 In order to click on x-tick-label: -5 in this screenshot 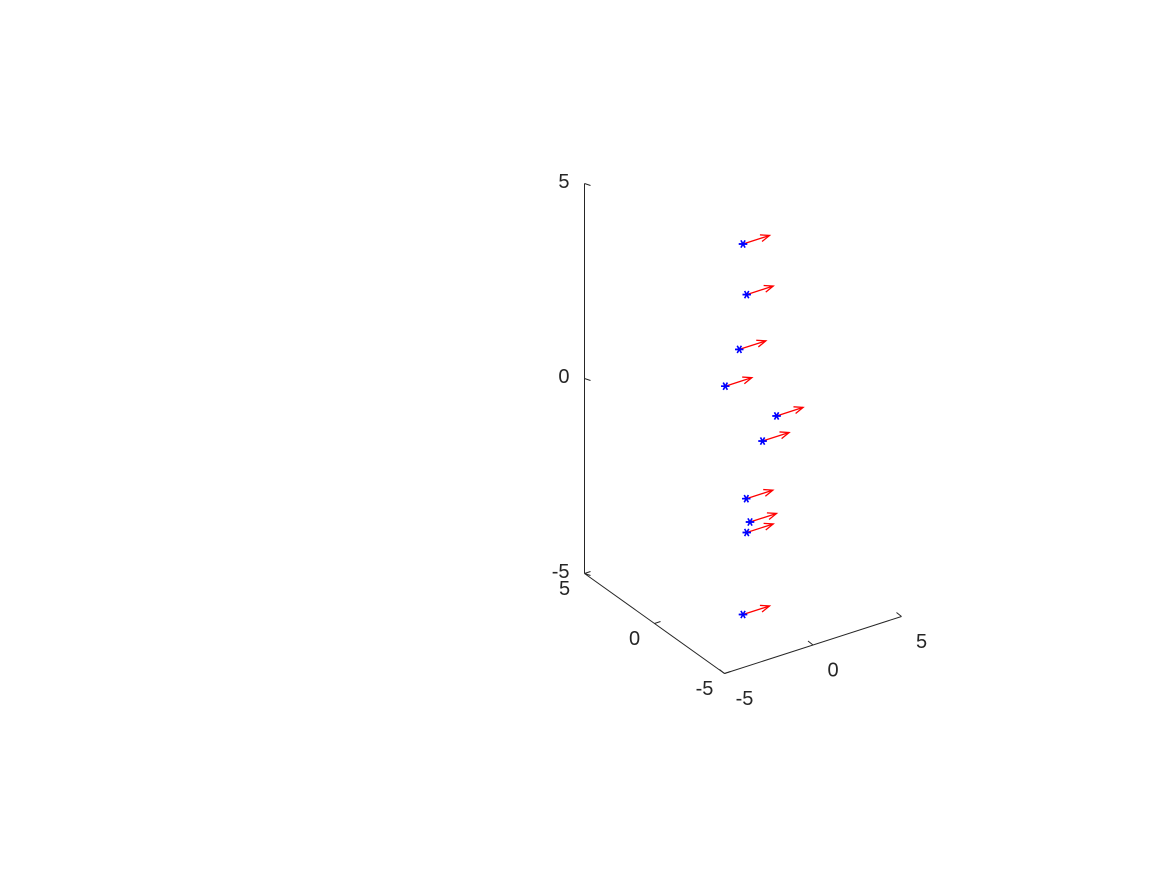, I will do `click(745, 699)`.